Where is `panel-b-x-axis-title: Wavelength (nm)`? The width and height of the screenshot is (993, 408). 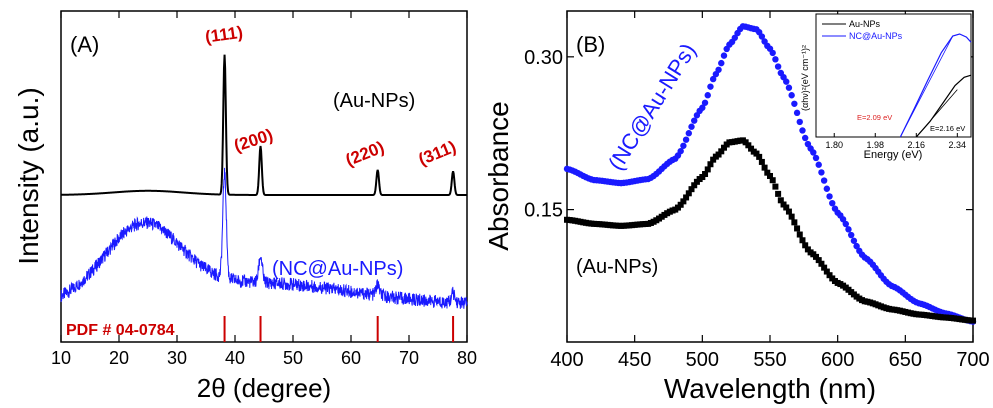
panel-b-x-axis-title: Wavelength (nm) is located at coordinates (770, 388).